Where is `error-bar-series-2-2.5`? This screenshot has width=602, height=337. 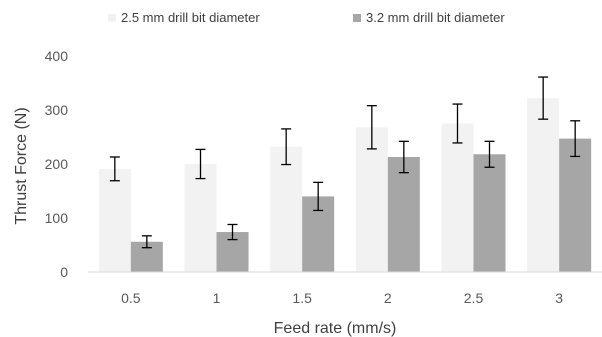
error-bar-series-2-2.5 is located at coordinates (489, 154).